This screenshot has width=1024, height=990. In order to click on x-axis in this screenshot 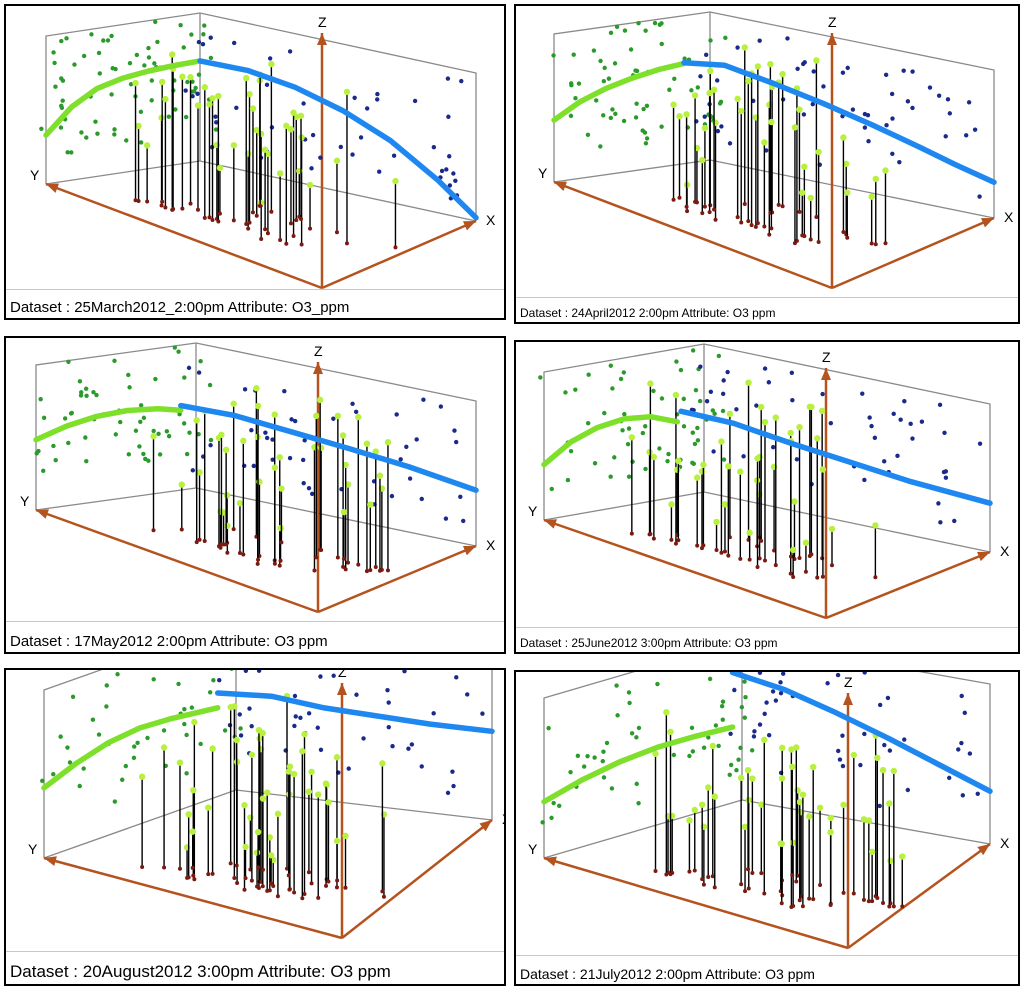, I will do `click(919, 896)`.